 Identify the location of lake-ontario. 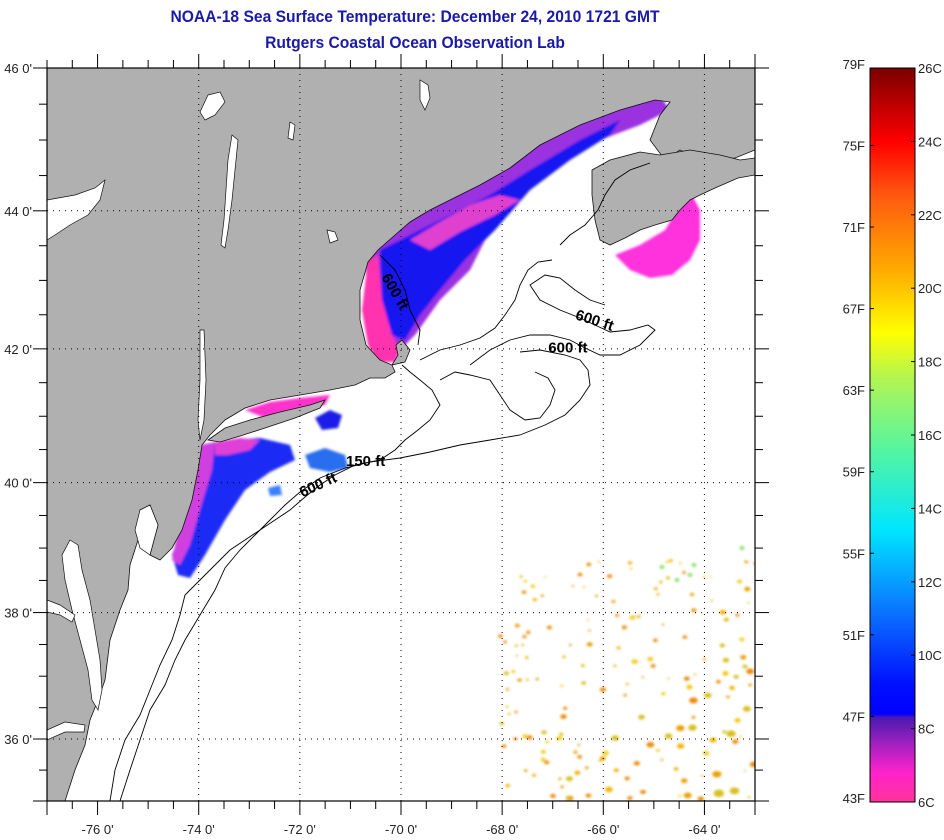
(76, 210).